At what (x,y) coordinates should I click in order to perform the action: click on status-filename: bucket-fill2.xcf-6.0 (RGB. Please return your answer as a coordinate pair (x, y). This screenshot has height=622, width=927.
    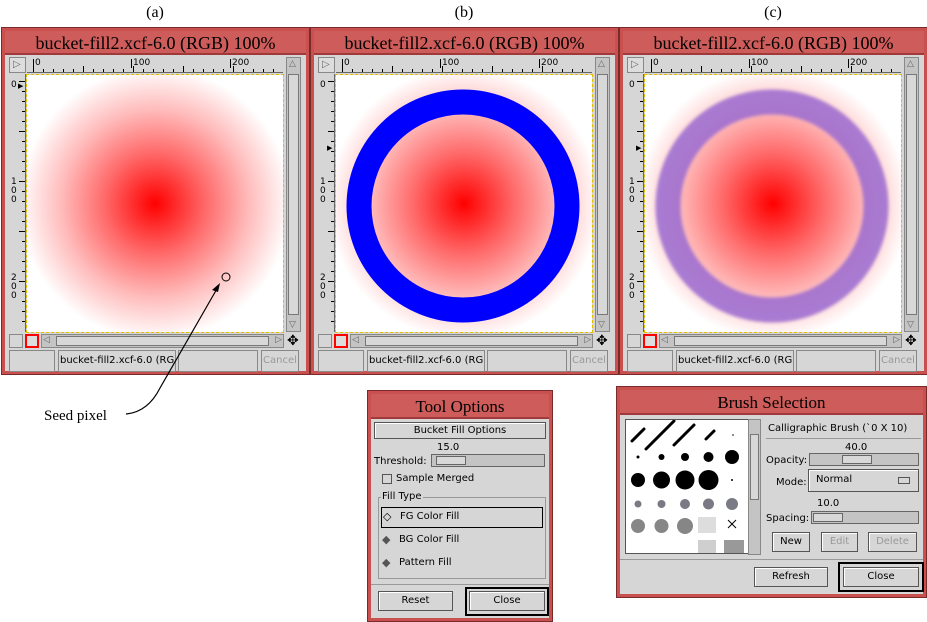
    Looking at the image, I should click on (735, 361).